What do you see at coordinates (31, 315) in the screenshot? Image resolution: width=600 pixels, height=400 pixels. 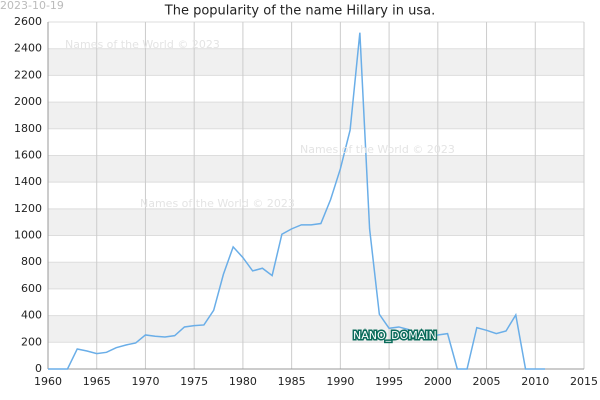 I see `y-tick-label: 400` at bounding box center [31, 315].